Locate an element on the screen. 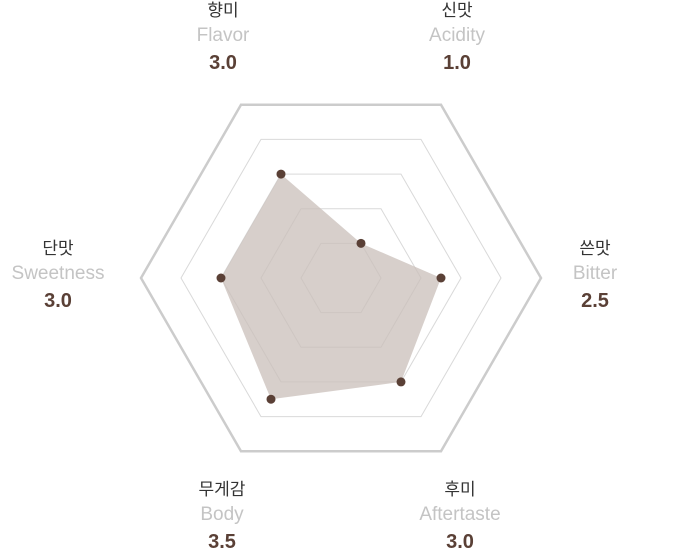  axis-label-english: Acidity is located at coordinates (457, 35).